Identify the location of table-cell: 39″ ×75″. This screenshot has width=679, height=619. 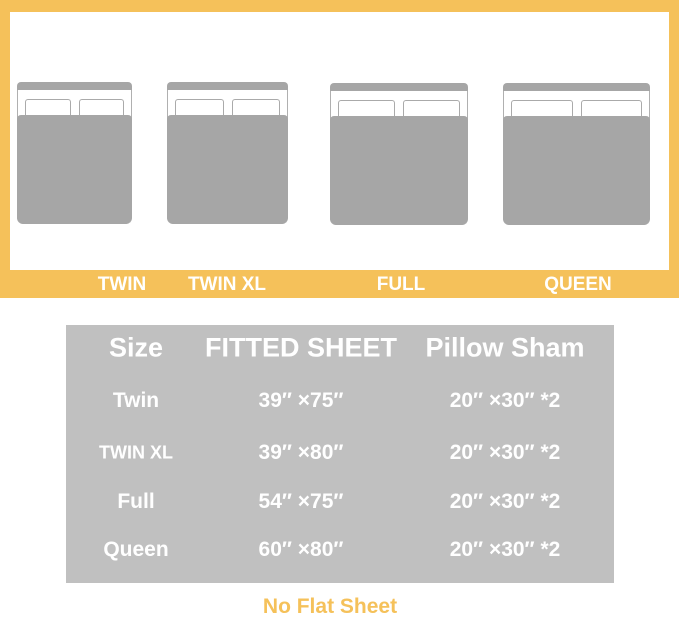
(301, 400).